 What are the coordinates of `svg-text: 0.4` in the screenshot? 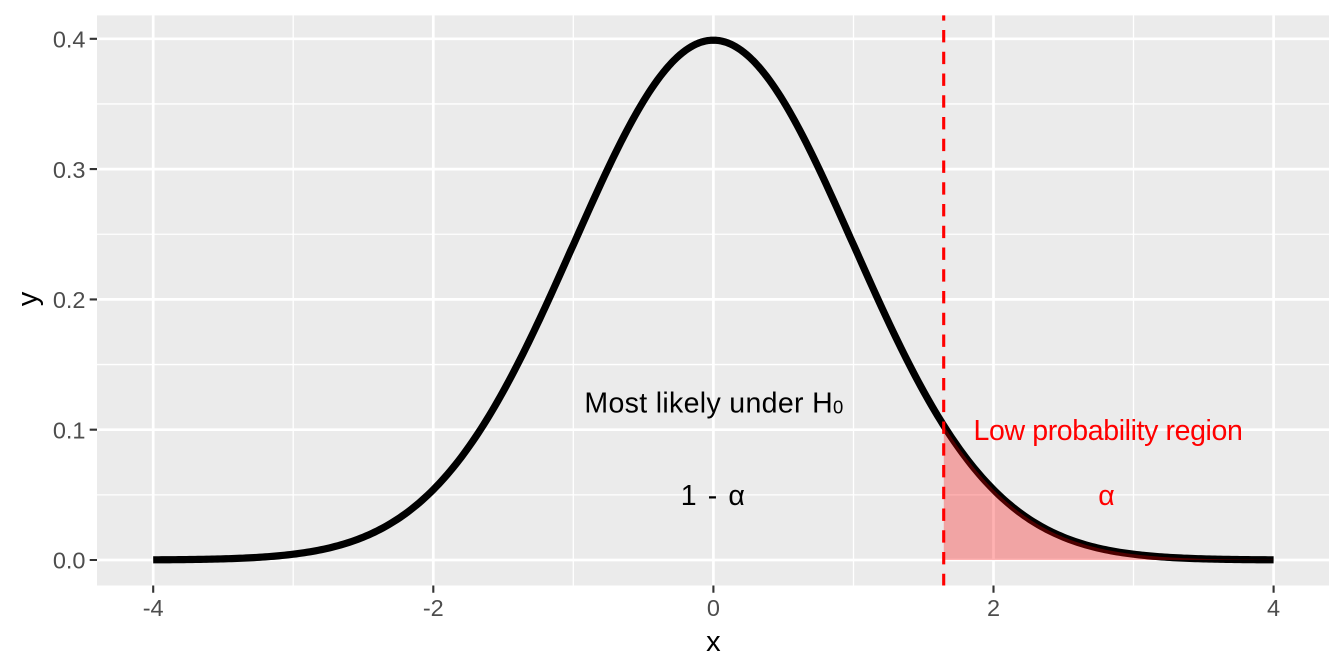 It's located at (69, 40).